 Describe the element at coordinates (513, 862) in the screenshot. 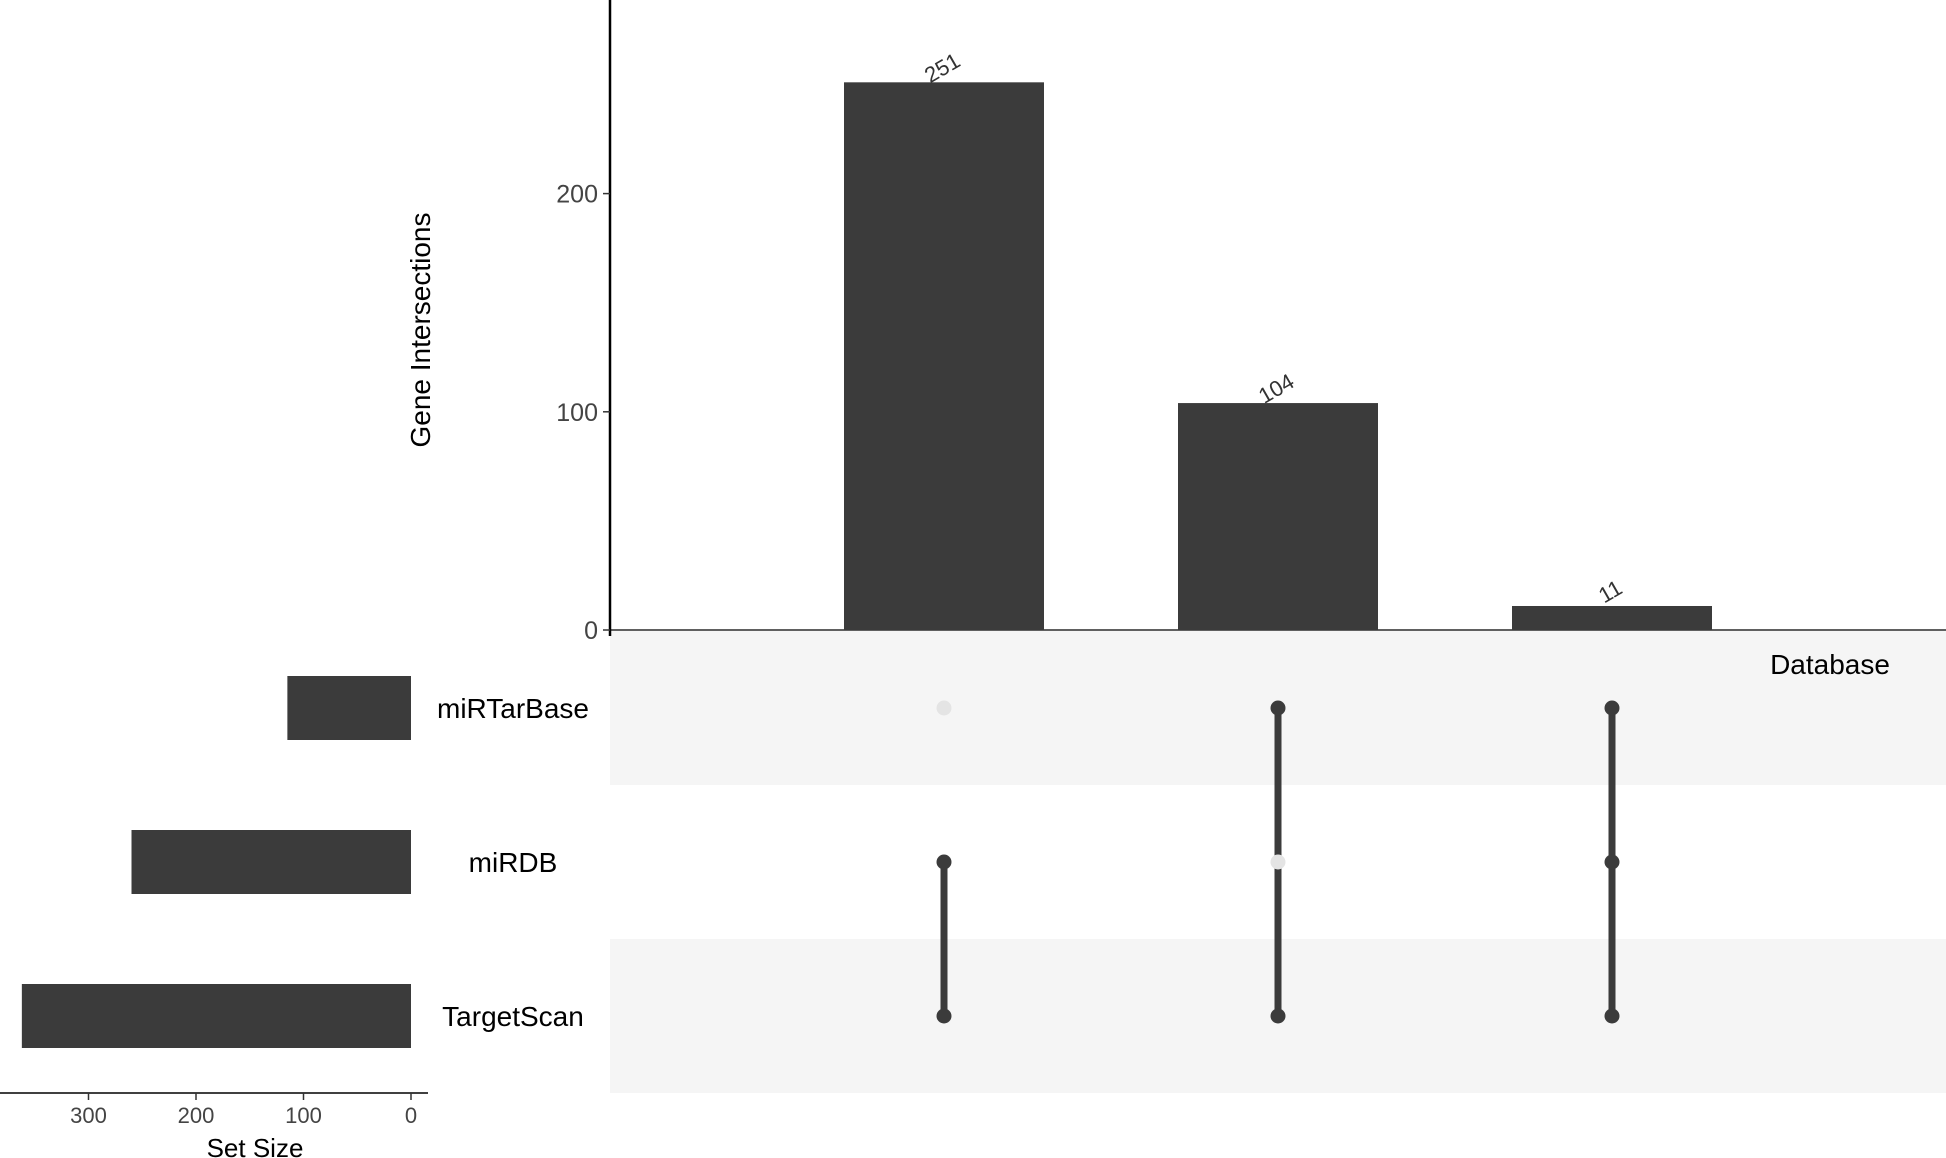

I see `set-name-label: miRDB` at that location.